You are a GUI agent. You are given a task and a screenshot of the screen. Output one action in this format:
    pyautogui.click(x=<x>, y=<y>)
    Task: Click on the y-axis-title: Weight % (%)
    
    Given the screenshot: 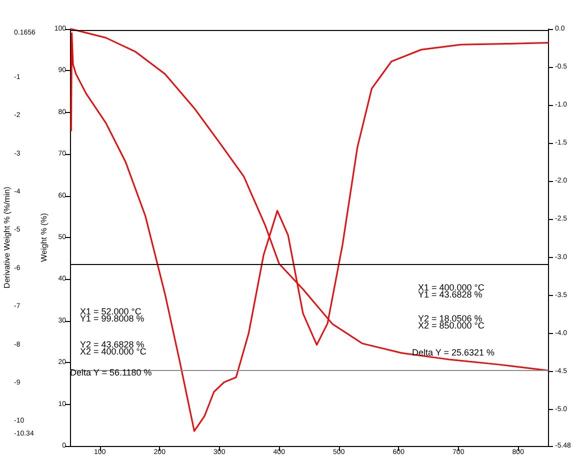 What is the action you would take?
    pyautogui.click(x=44, y=237)
    